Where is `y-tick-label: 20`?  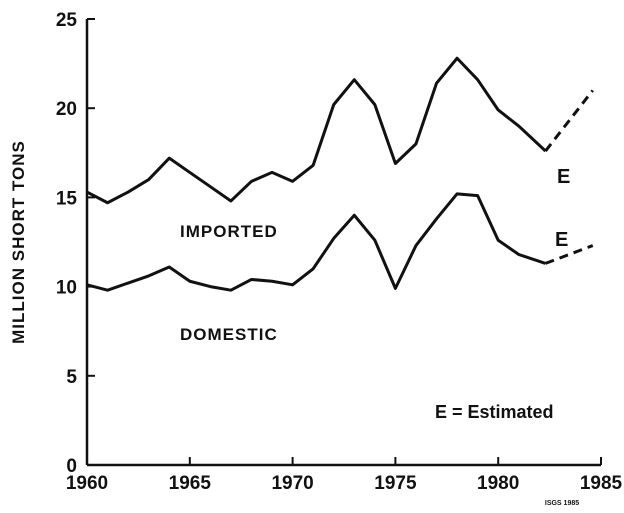
y-tick-label: 20 is located at coordinates (66, 109).